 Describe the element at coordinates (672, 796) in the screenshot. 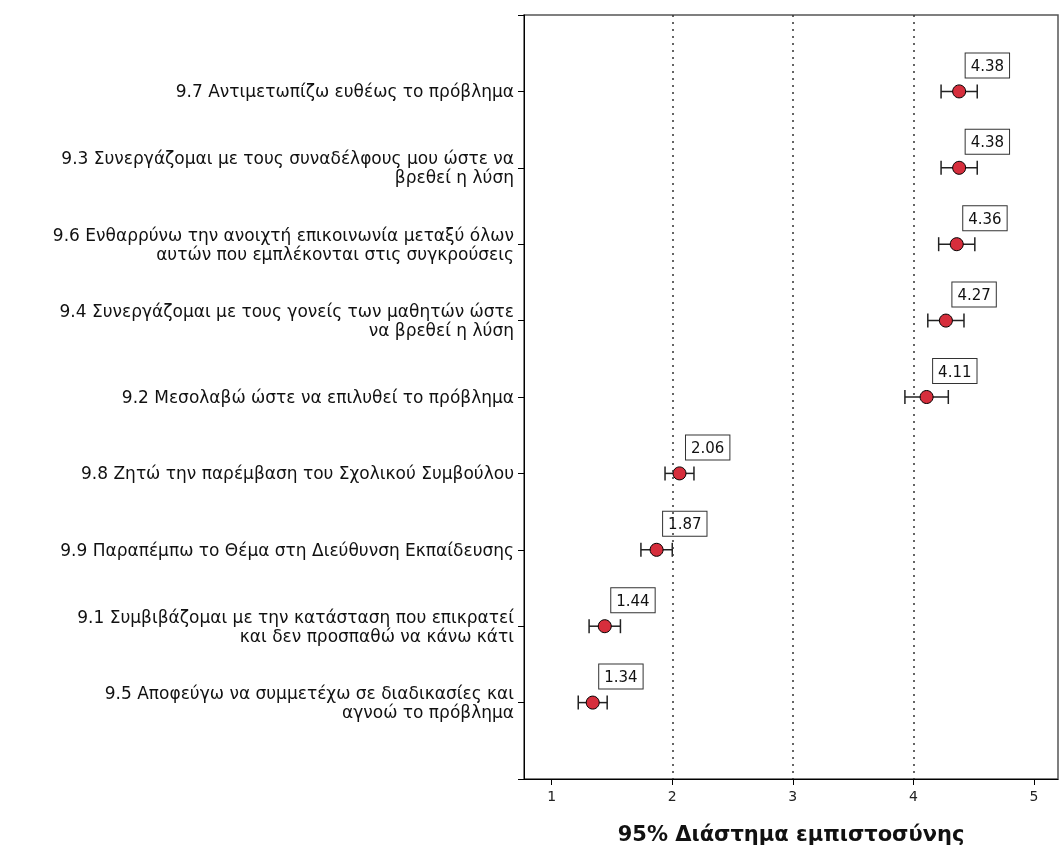

I see `x-tick-label: 2` at that location.